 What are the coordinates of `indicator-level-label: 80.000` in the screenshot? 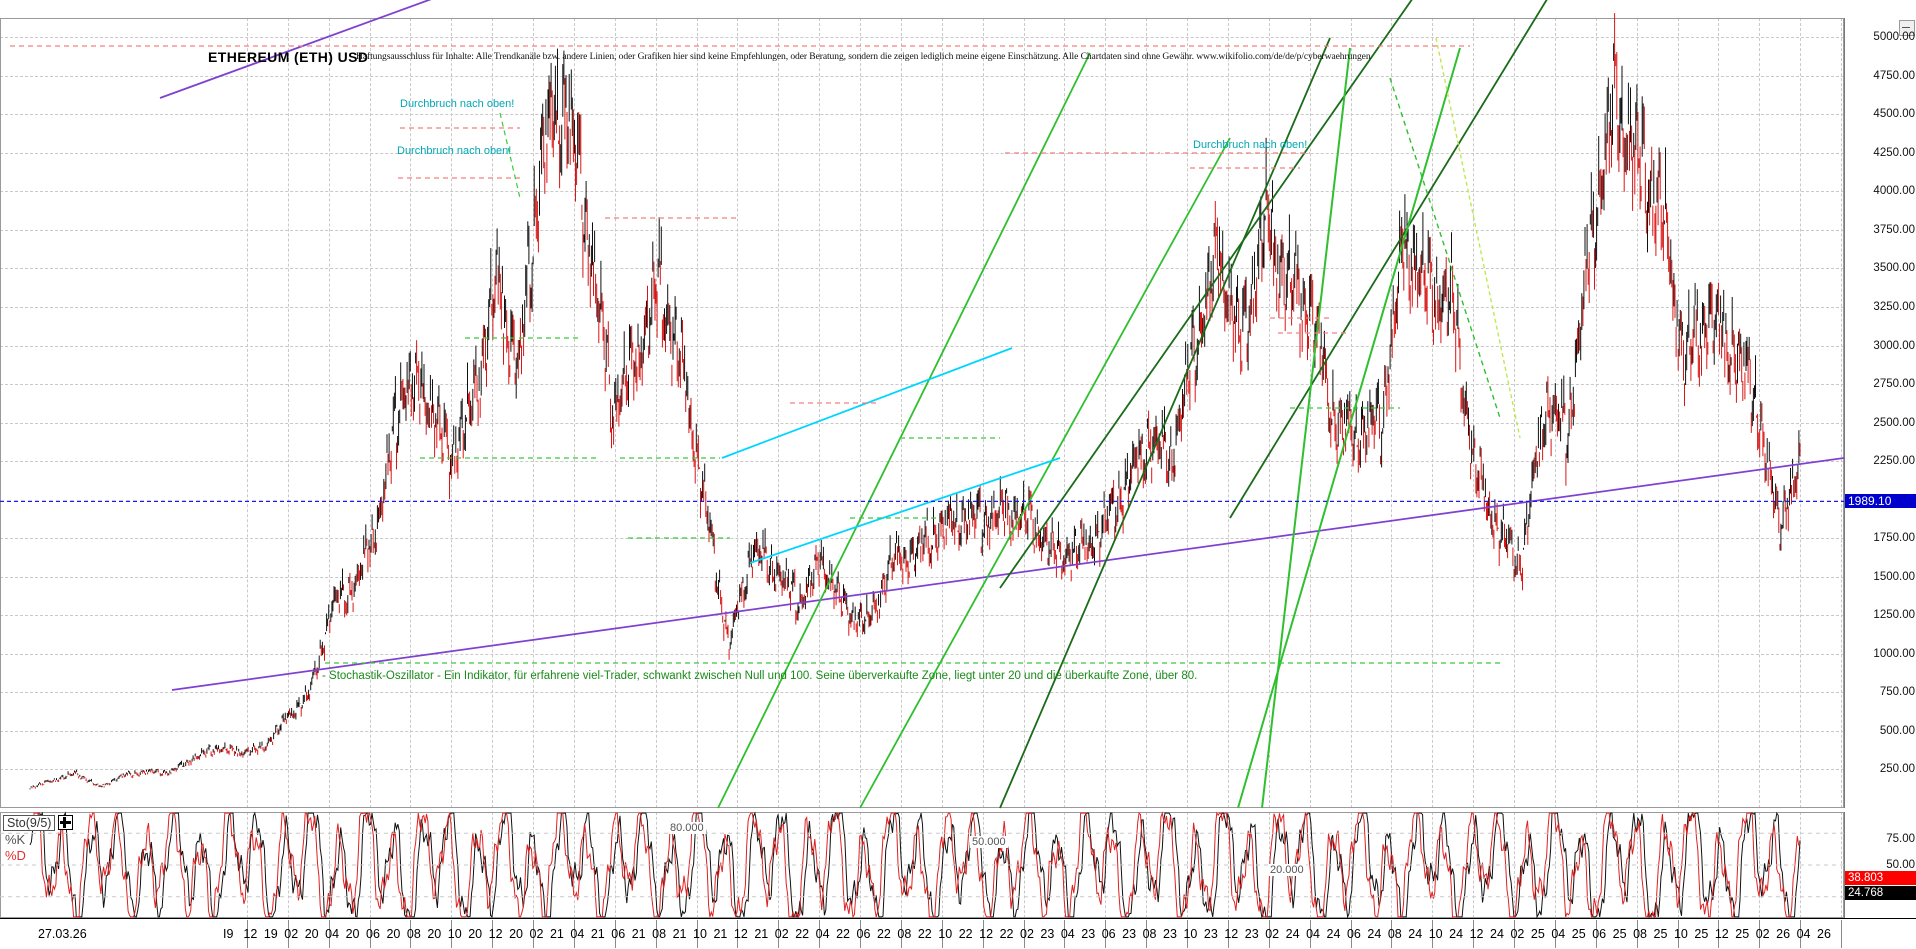 It's located at (687, 828).